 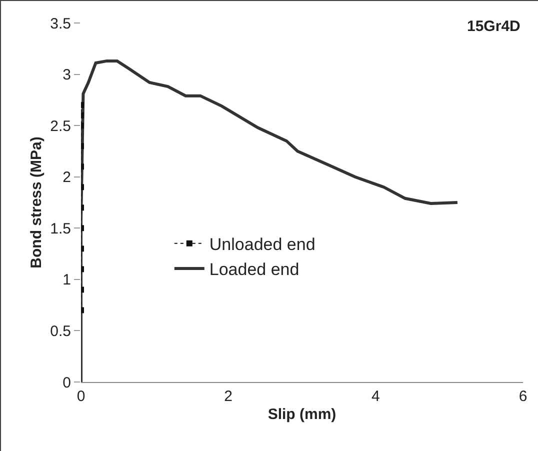 I want to click on chart-title: 15Gr4D, so click(x=494, y=26).